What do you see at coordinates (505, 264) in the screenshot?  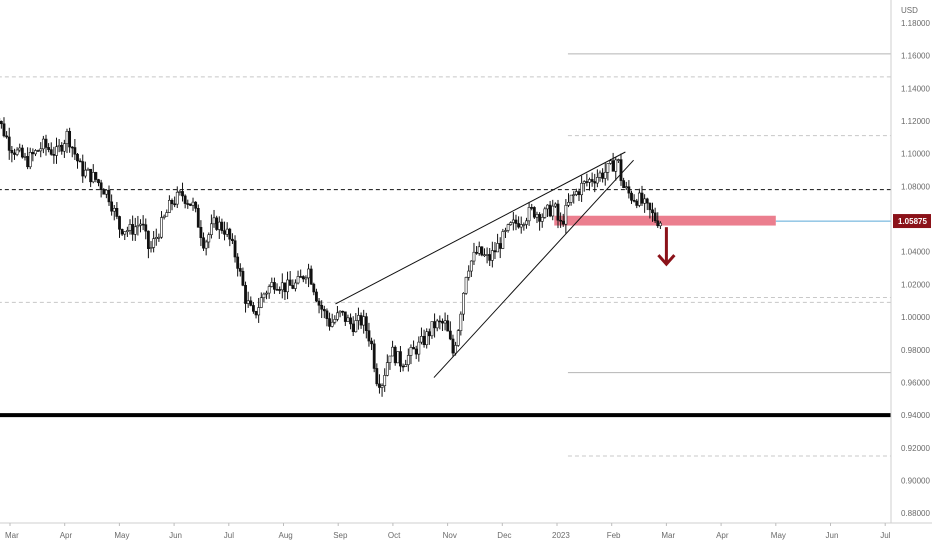 I see `trendline-layer` at bounding box center [505, 264].